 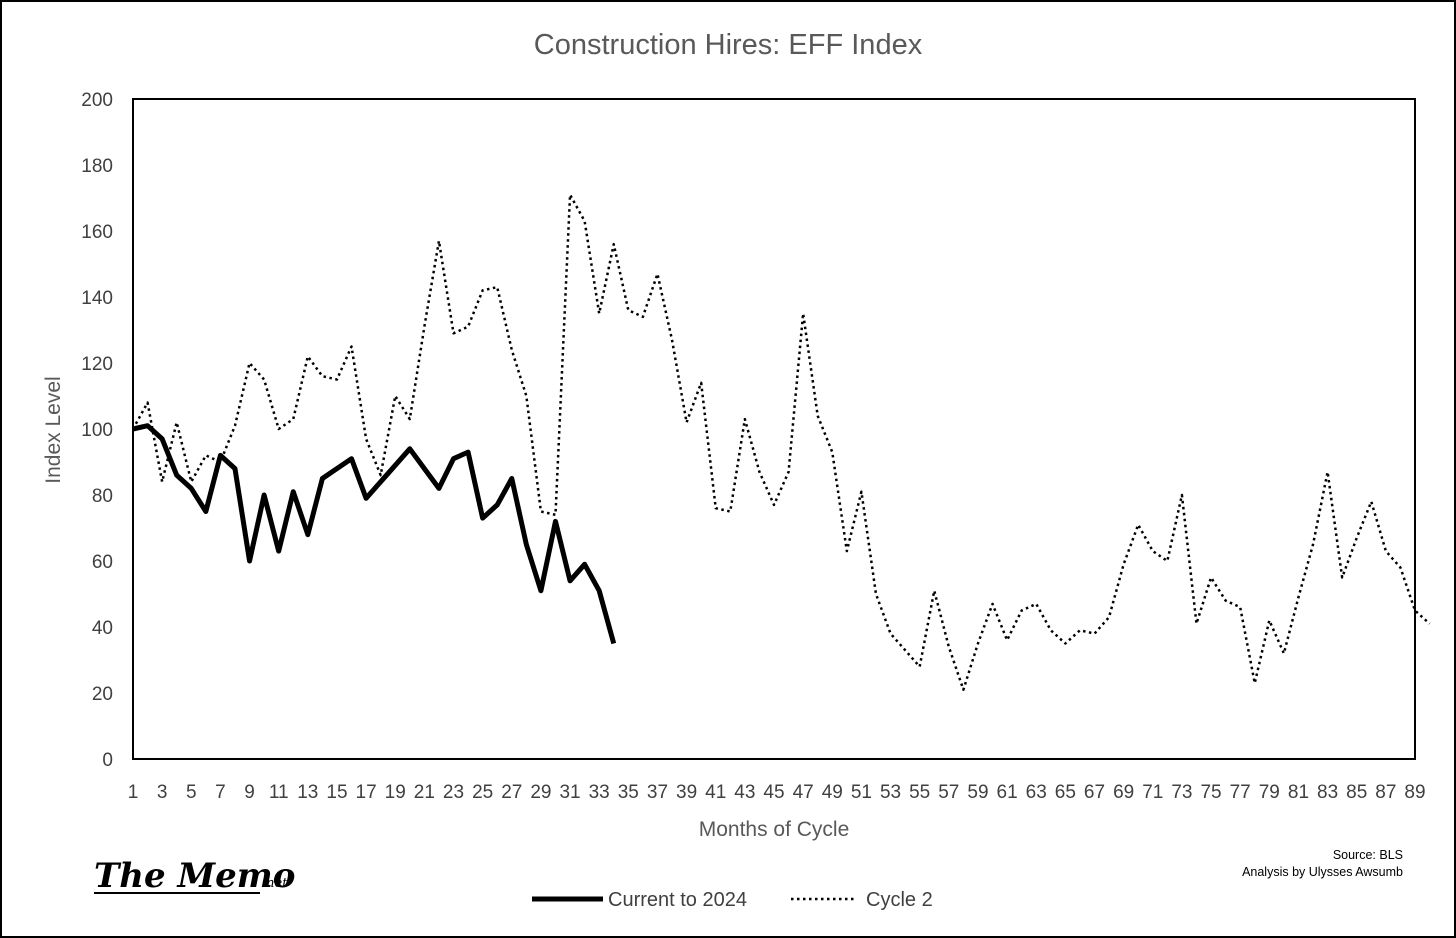 What do you see at coordinates (395, 792) in the screenshot?
I see `x-tick-label: 19` at bounding box center [395, 792].